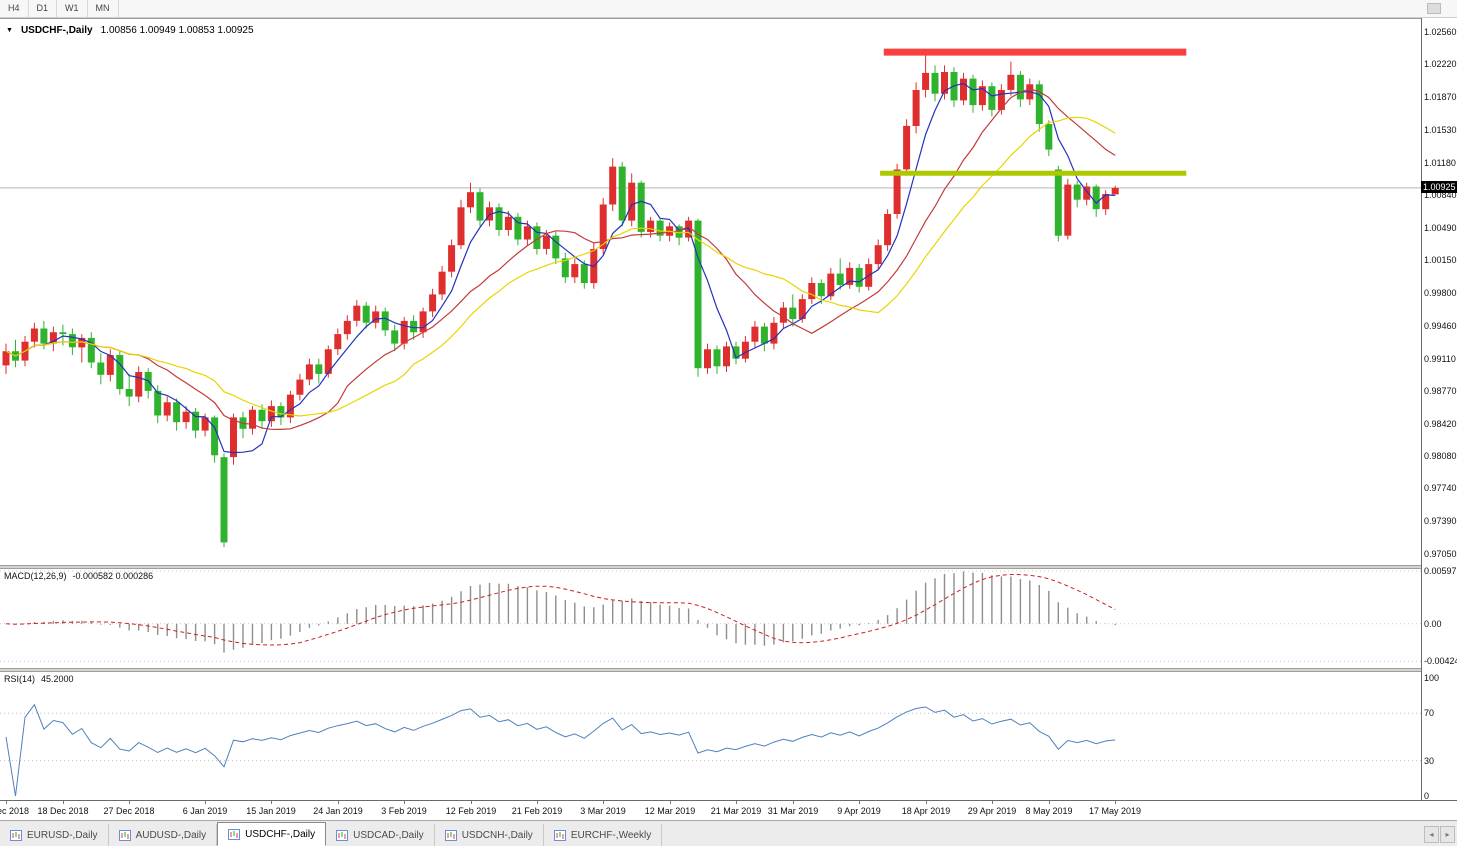  What do you see at coordinates (338, 811) in the screenshot?
I see `date-label: 24 Jan 2019` at bounding box center [338, 811].